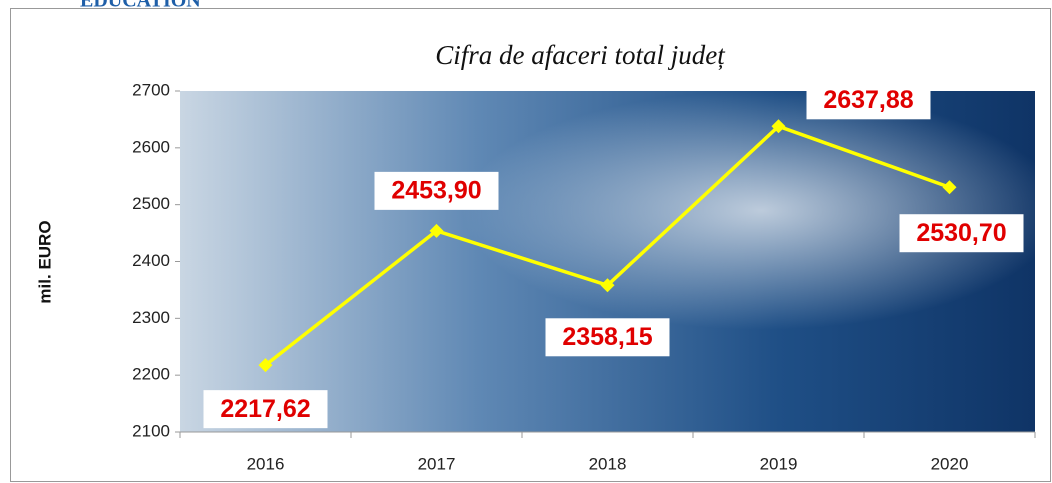 The height and width of the screenshot is (483, 1052). Describe the element at coordinates (151, 430) in the screenshot. I see `y-tick-label: 2100` at that location.